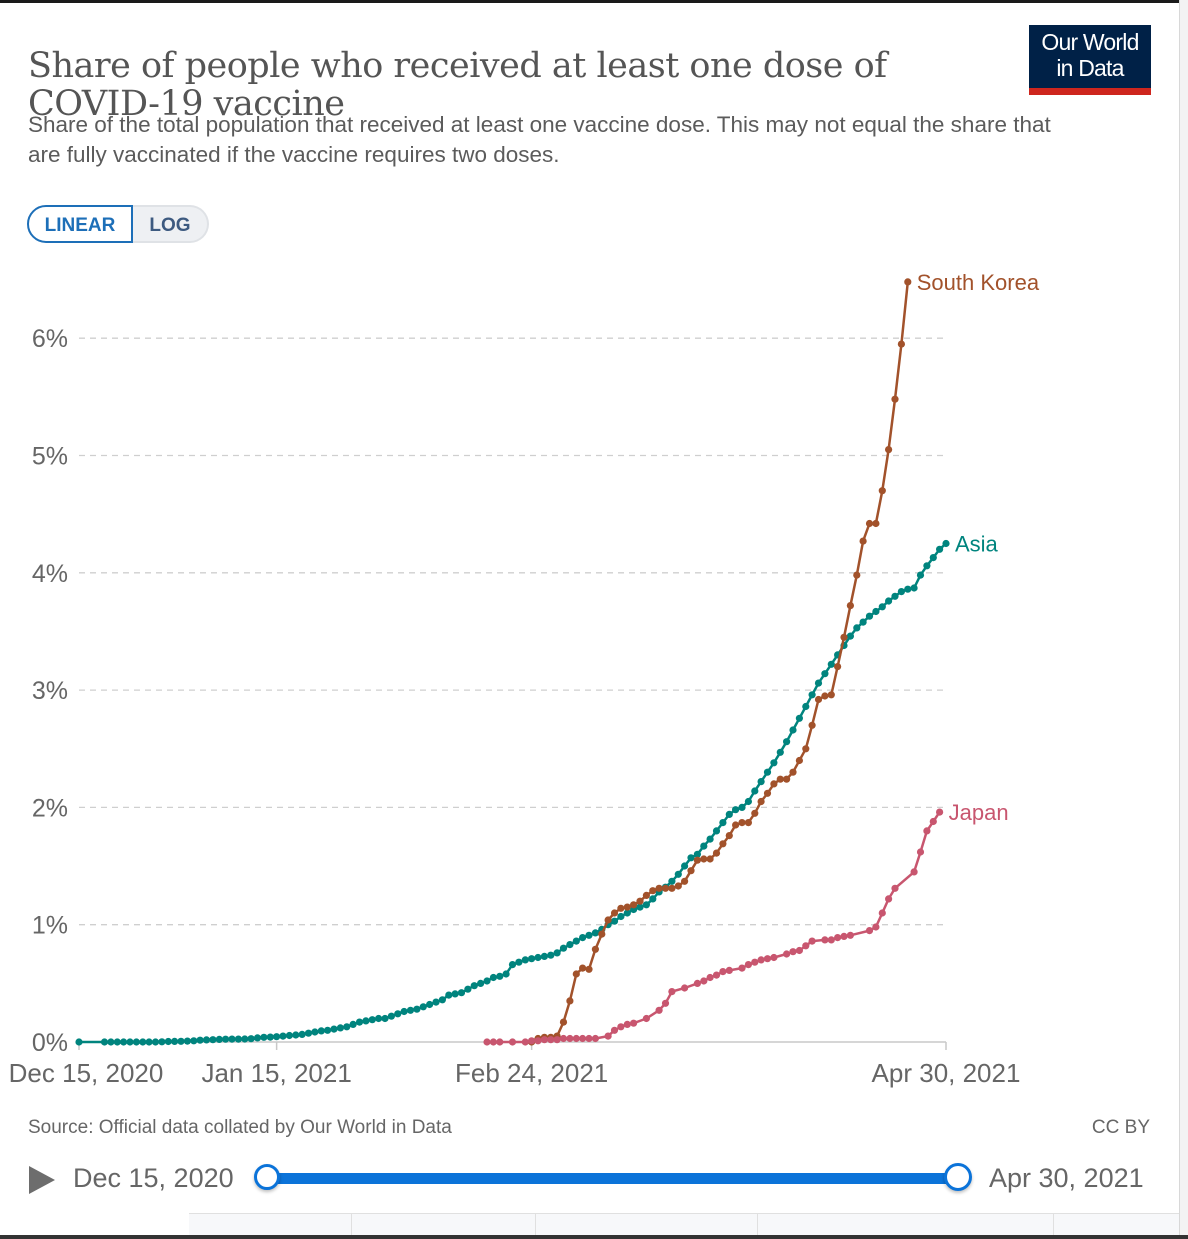 The height and width of the screenshot is (1239, 1188). I want to click on x-tick-label: Jan 15, 2021, so click(276, 1073).